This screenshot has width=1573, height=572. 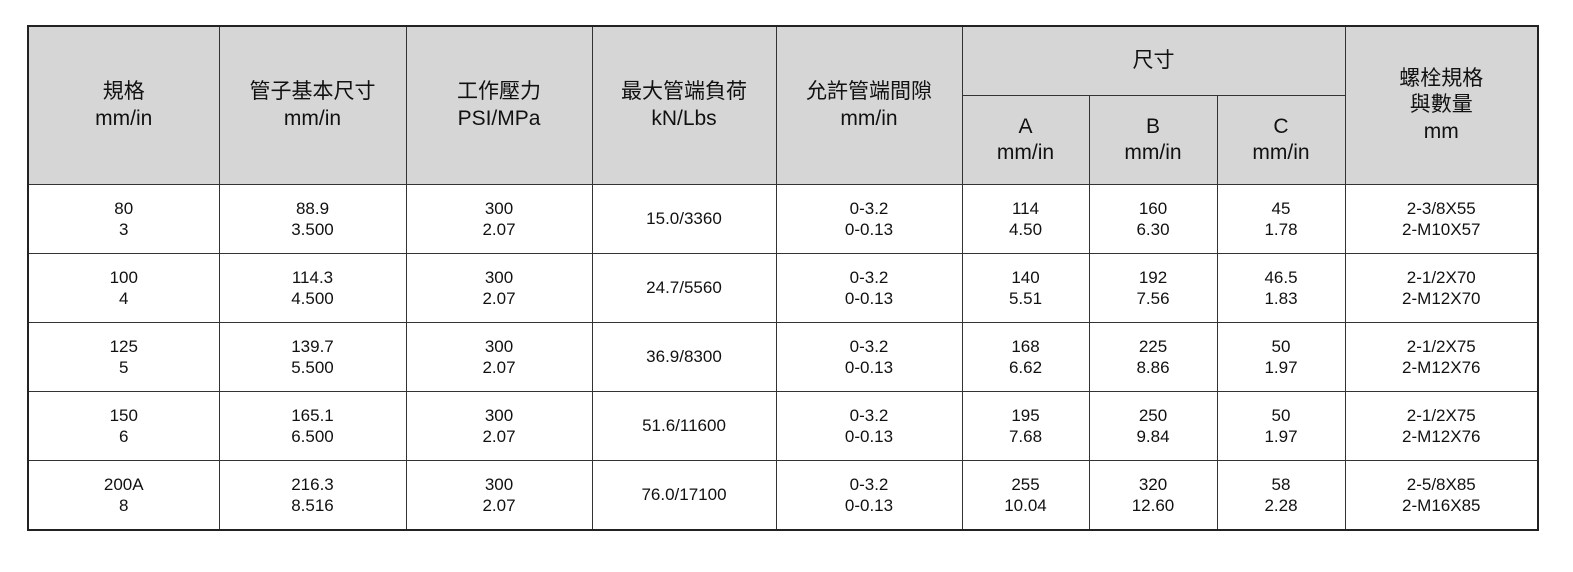 I want to click on cell-dim-c-in: 2.28, so click(x=1281, y=505).